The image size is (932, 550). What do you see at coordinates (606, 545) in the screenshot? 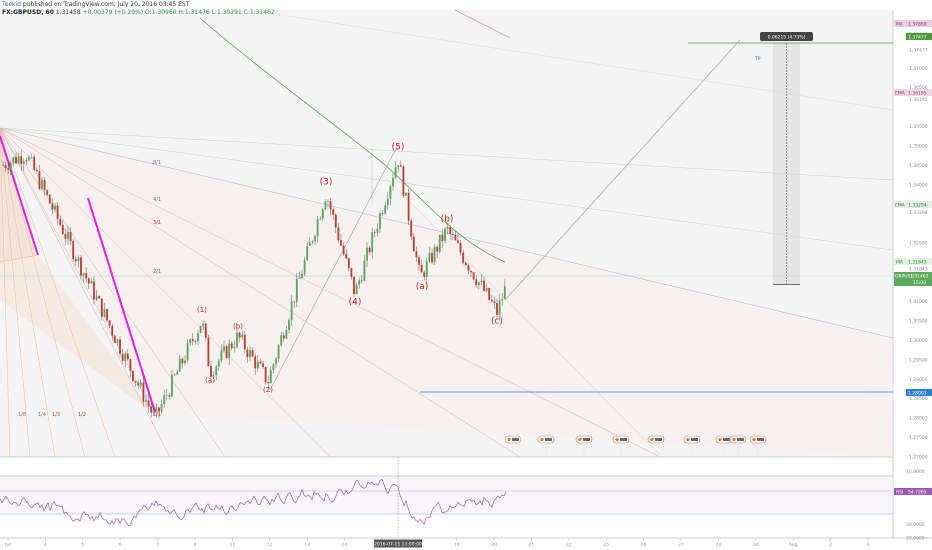
I see `time-tick: 25` at bounding box center [606, 545].